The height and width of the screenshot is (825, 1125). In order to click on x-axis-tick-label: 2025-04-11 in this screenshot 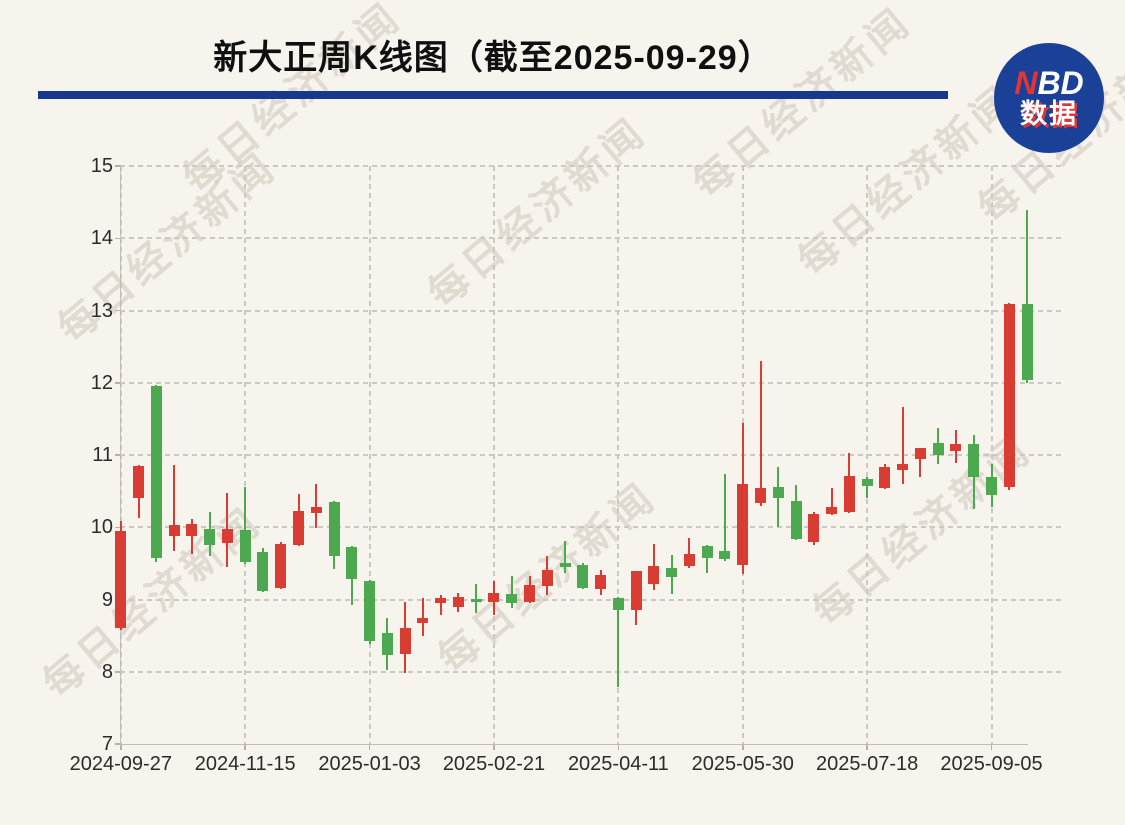, I will do `click(618, 764)`.